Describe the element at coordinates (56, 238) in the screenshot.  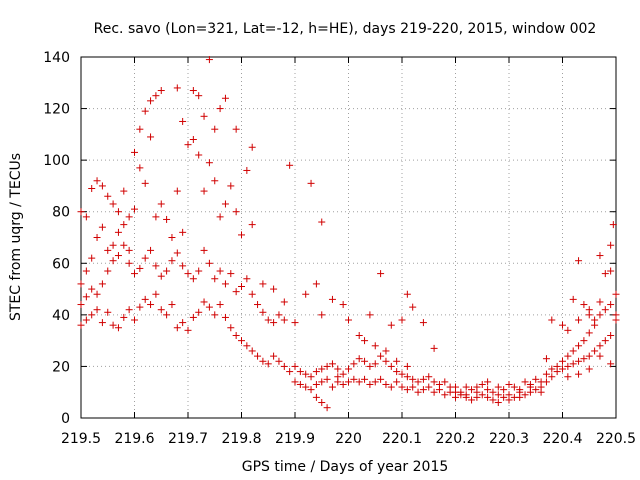
I see `y-tick-labels: 0 20 40 60 80 100 120 140` at that location.